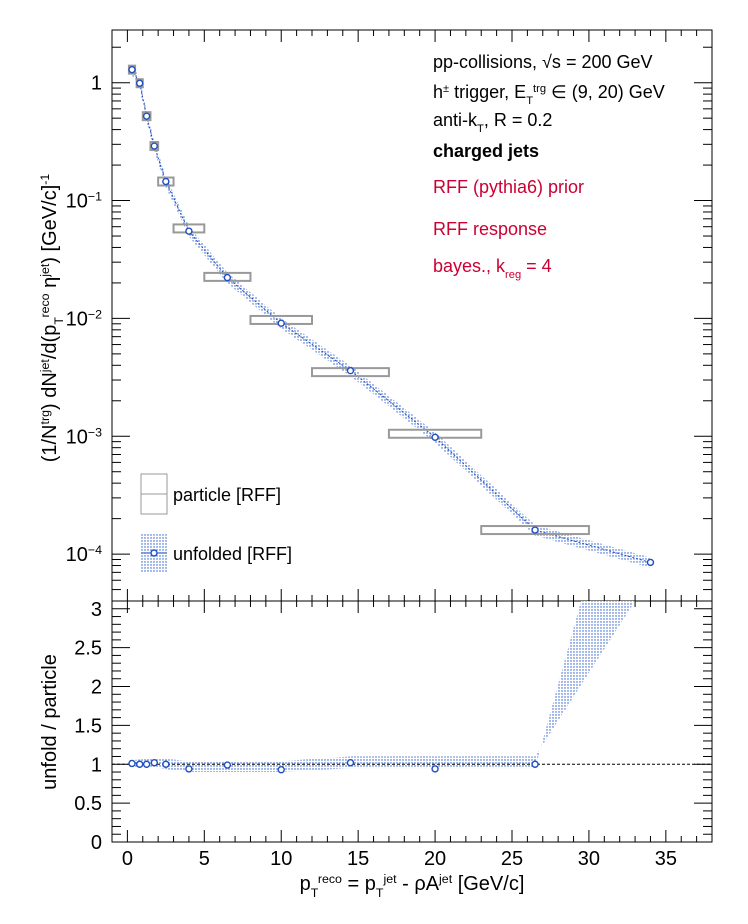  Describe the element at coordinates (412, 886) in the screenshot. I see `x-axis-label: pTreco = pTjet - ρAjet [GeV/c]` at that location.